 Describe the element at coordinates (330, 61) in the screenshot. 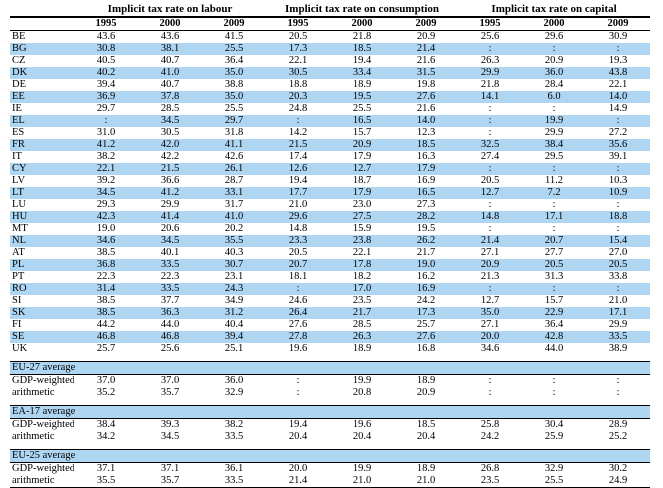

I see `country-row: CZ 40.5 40.7 36.4 22.1 19.4 21.6 26.3 20.9 19.3` at that location.